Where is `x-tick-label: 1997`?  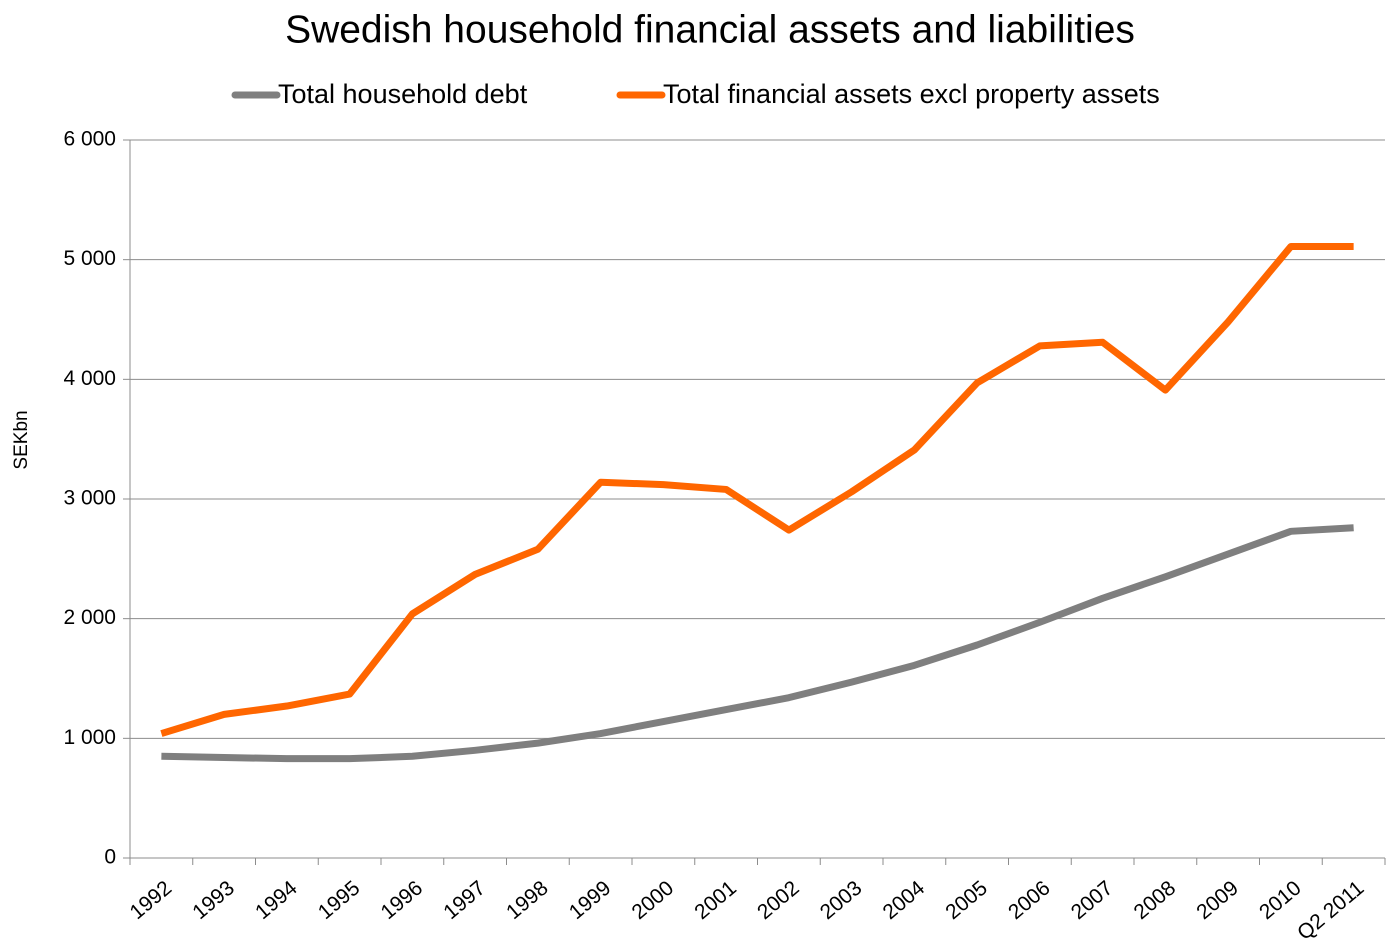
x-tick-label: 1997 is located at coordinates (464, 900).